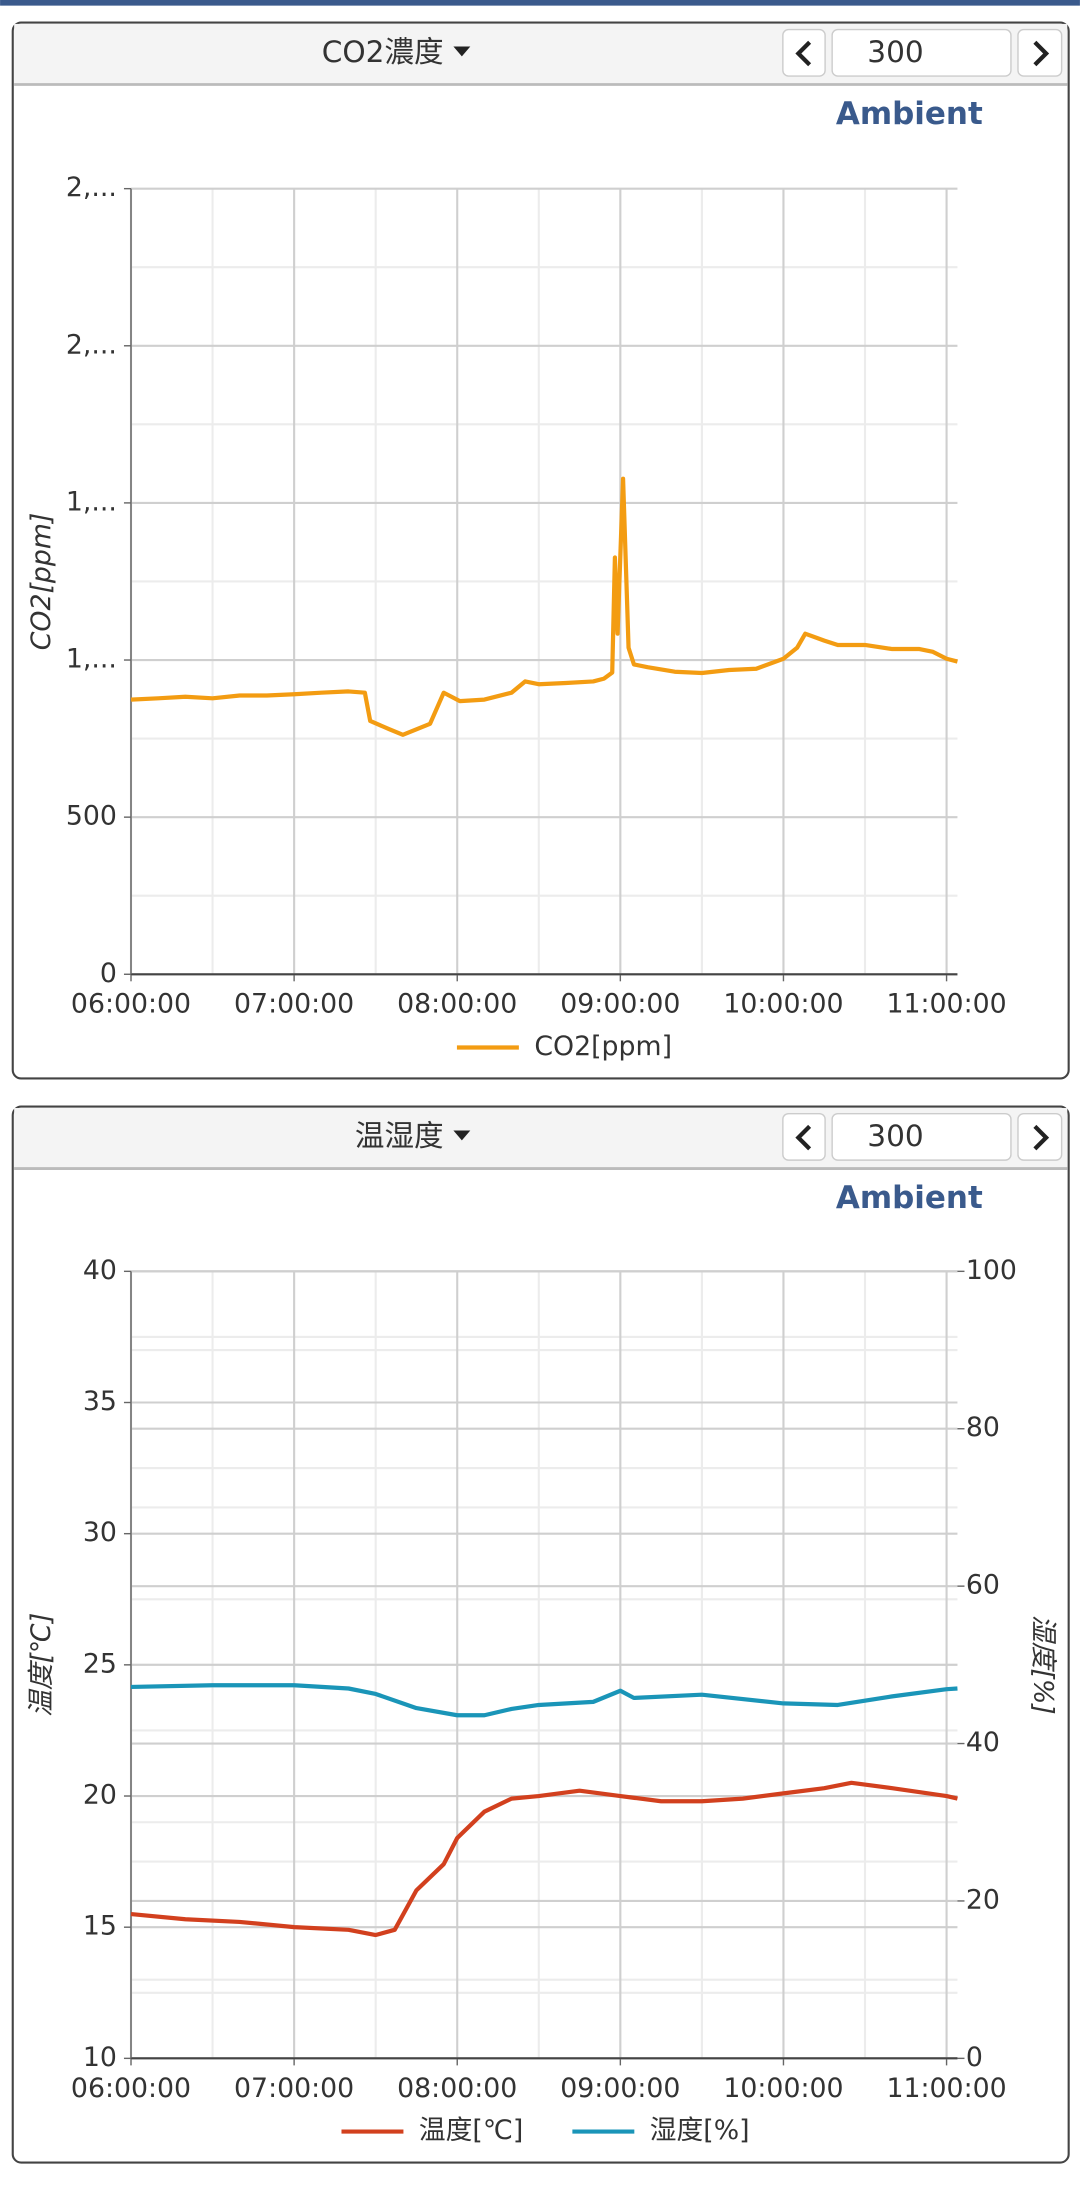  Describe the element at coordinates (983, 1427) in the screenshot. I see `y2-tick-label: 80` at that location.